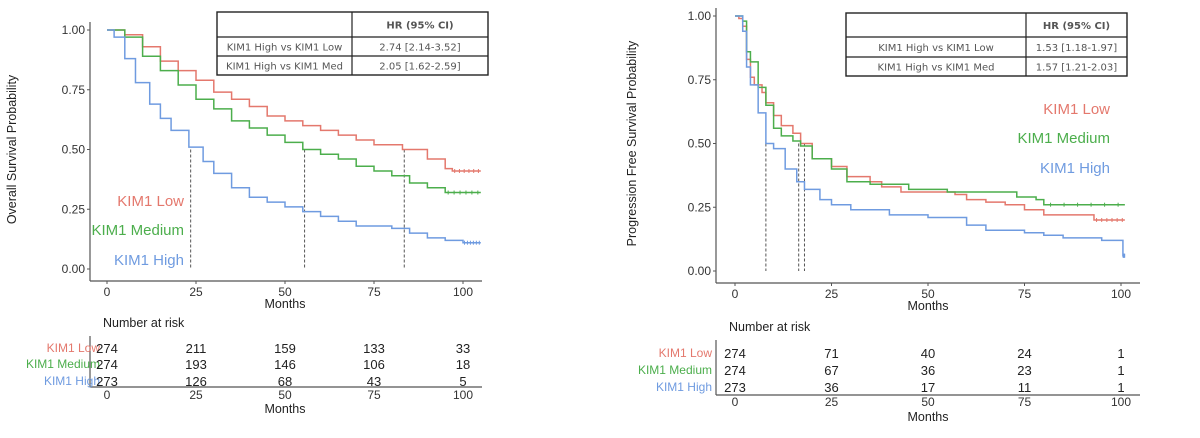  What do you see at coordinates (374, 348) in the screenshot?
I see `risk-count: 133` at bounding box center [374, 348].